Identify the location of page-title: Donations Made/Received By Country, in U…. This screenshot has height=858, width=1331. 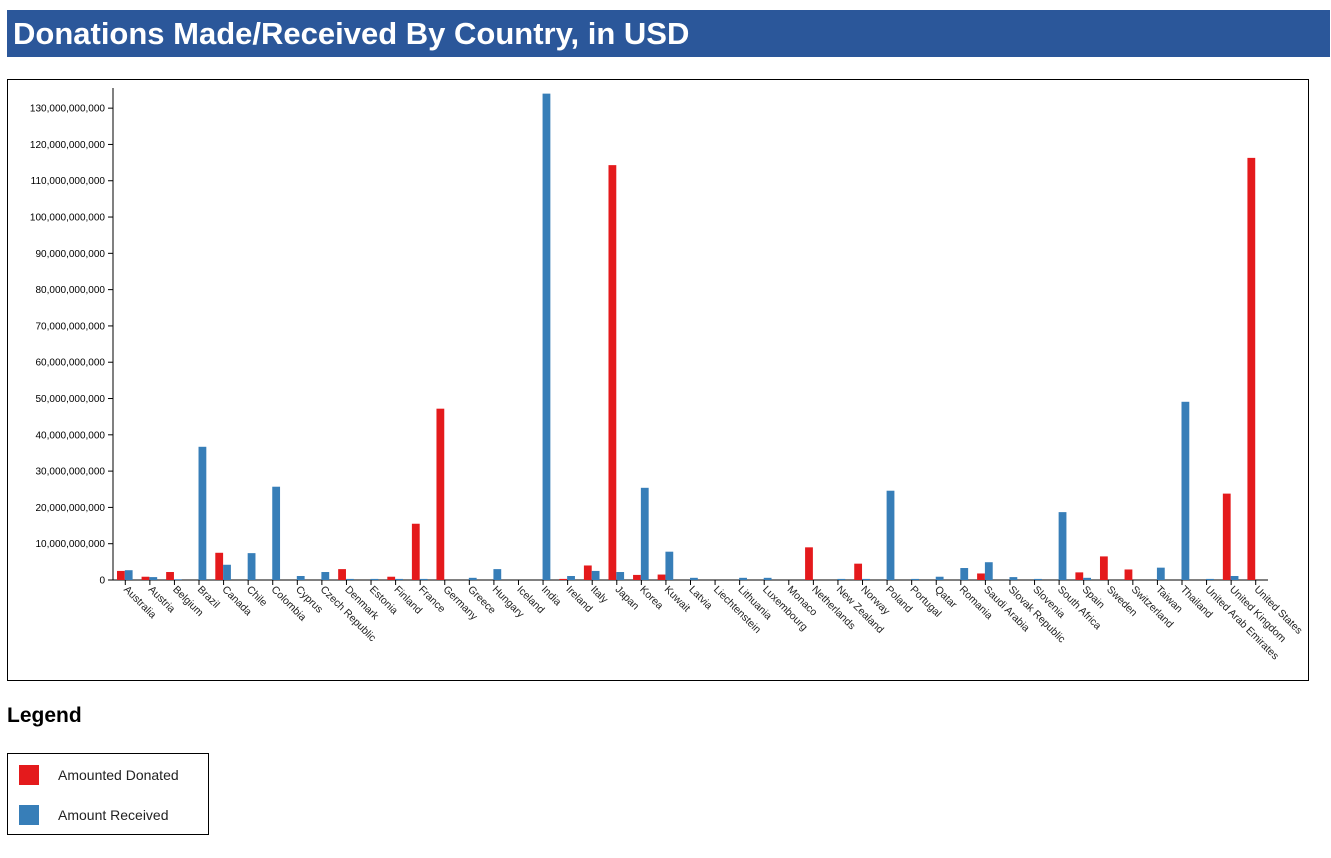
(668, 33).